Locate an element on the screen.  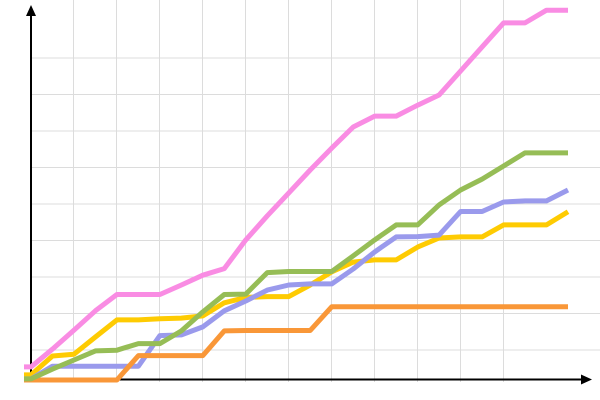
y-axis-arrow-icon is located at coordinates (31, 10).